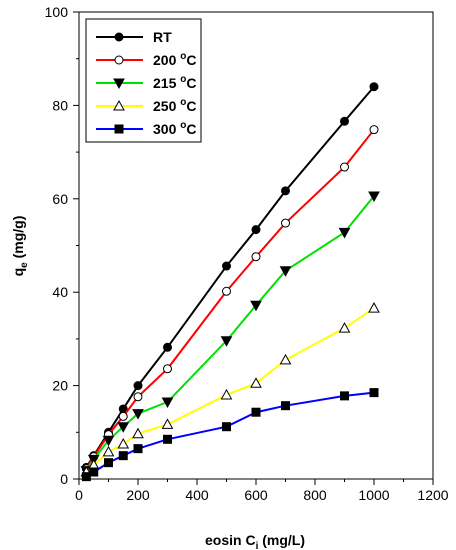 The height and width of the screenshot is (550, 456). I want to click on x-tick-label: 1200, so click(432, 495).